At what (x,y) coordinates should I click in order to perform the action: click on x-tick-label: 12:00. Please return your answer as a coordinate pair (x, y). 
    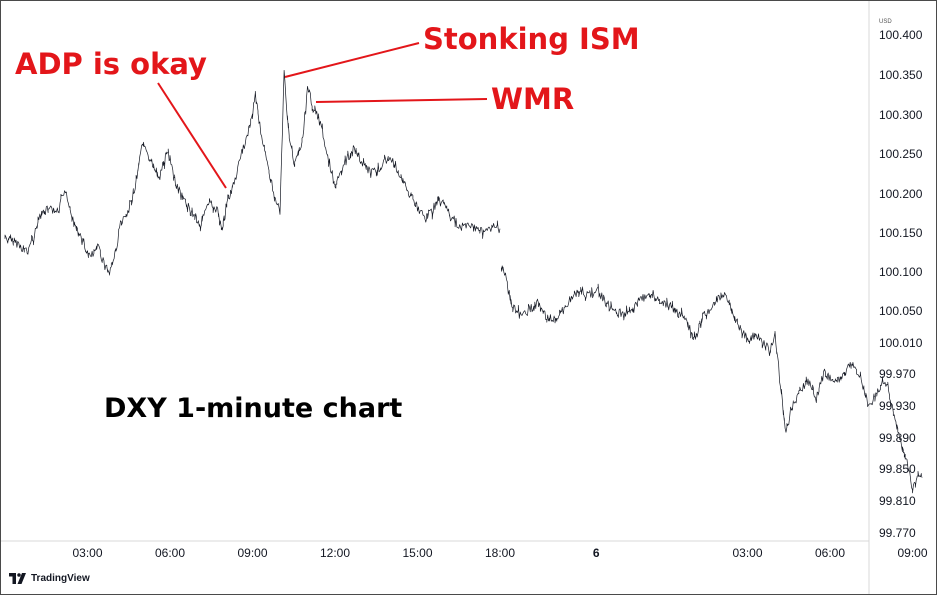
    Looking at the image, I should click on (335, 553).